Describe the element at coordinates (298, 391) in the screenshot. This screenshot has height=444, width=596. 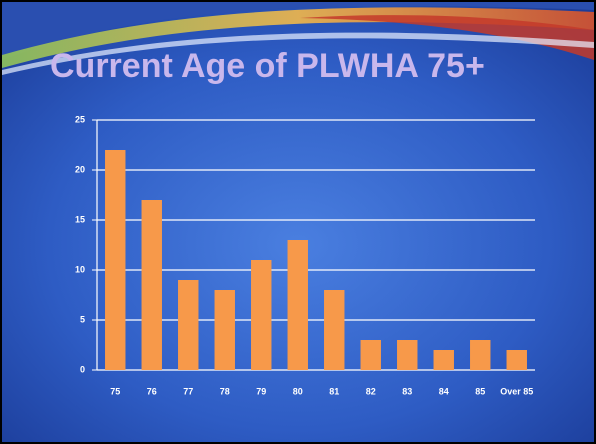
I see `x-tick-label: 80` at that location.